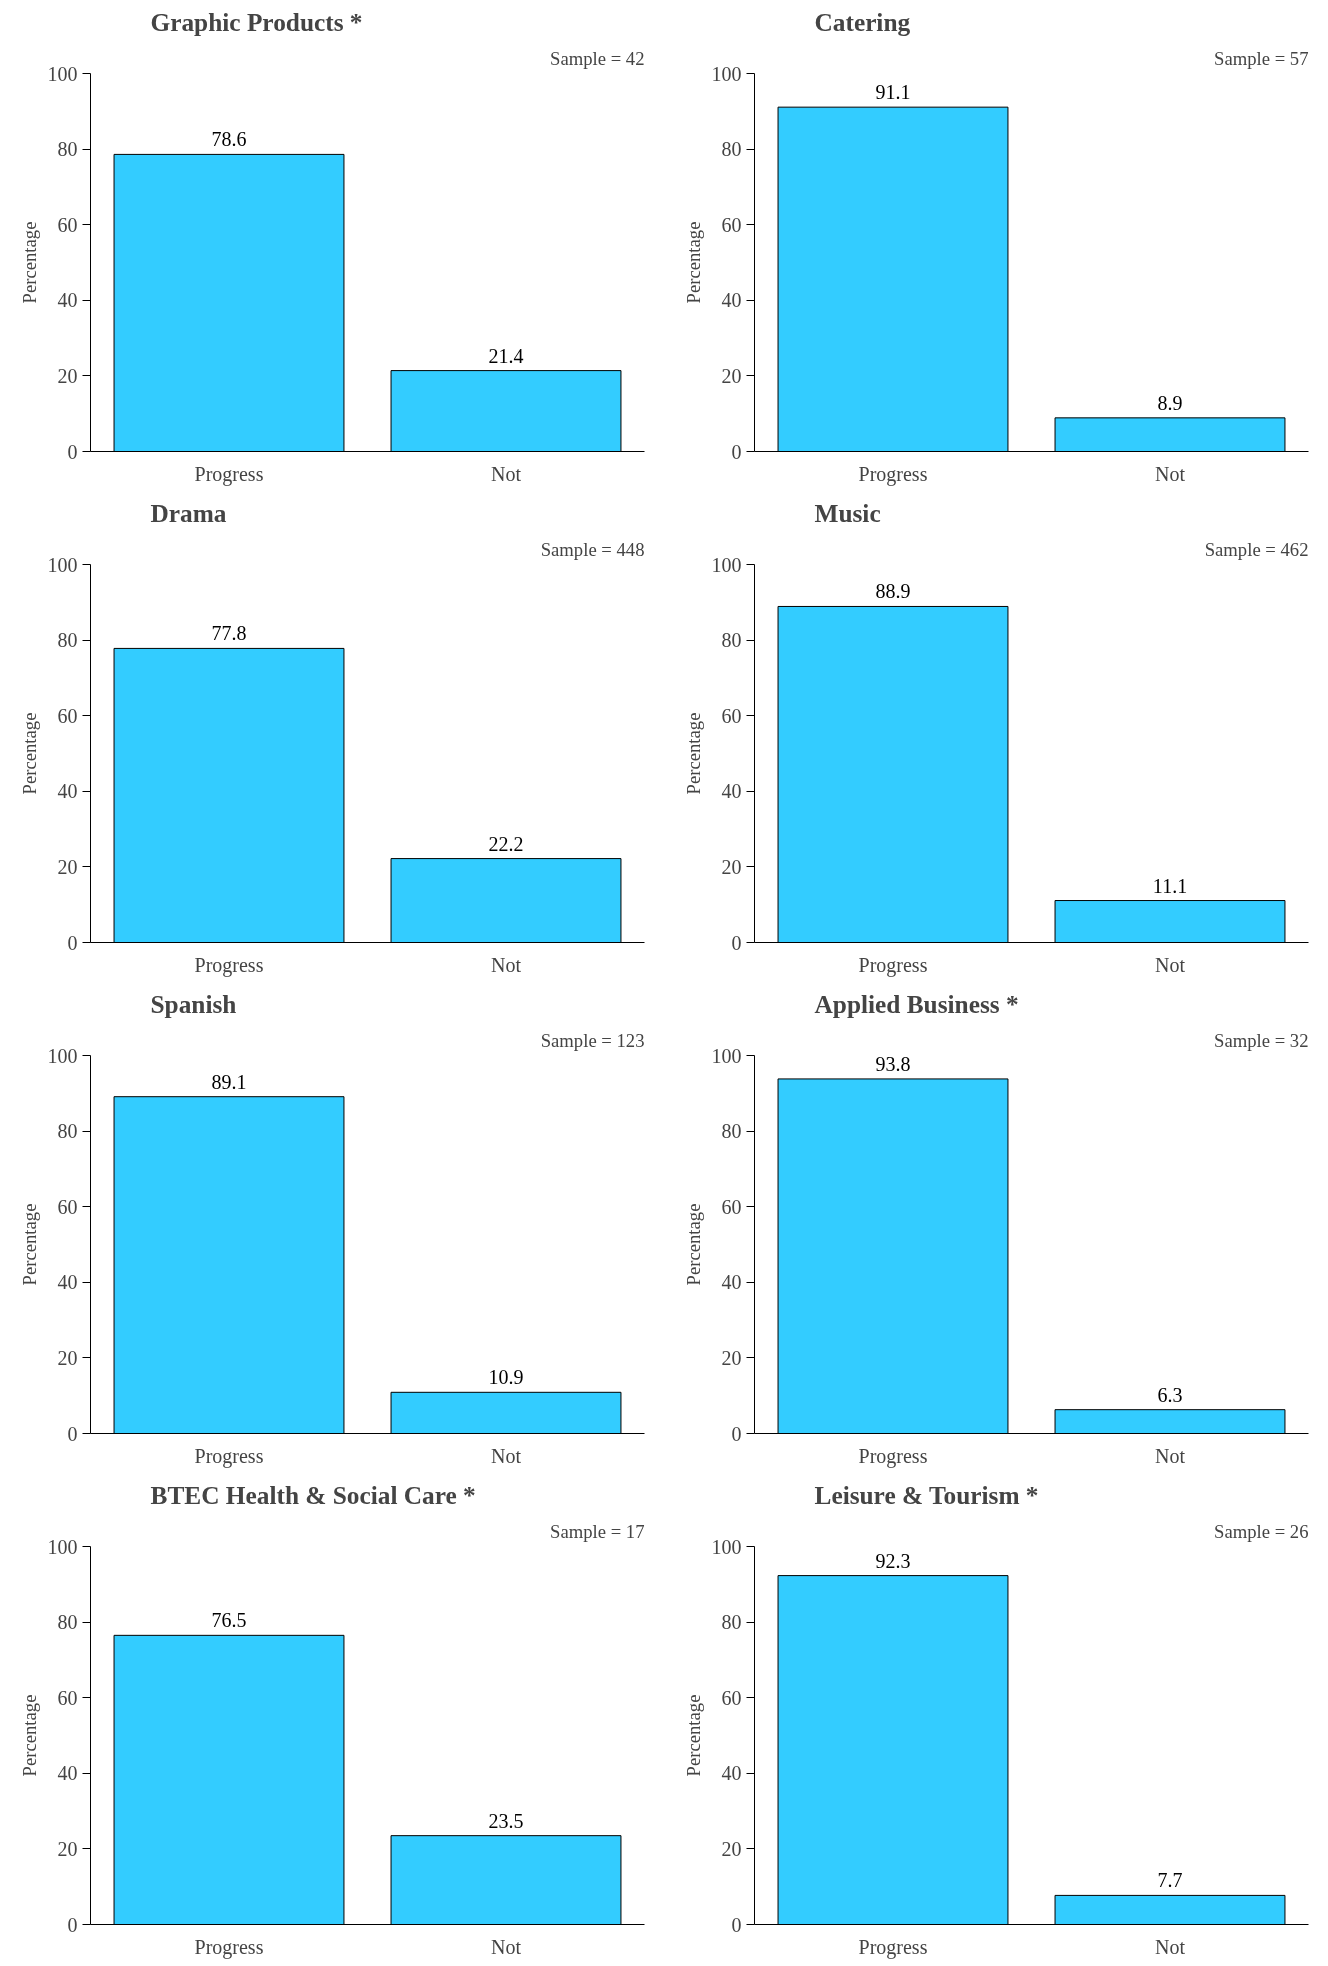 This screenshot has width=1328, height=1966. I want to click on data-label: 92.3, so click(893, 1560).